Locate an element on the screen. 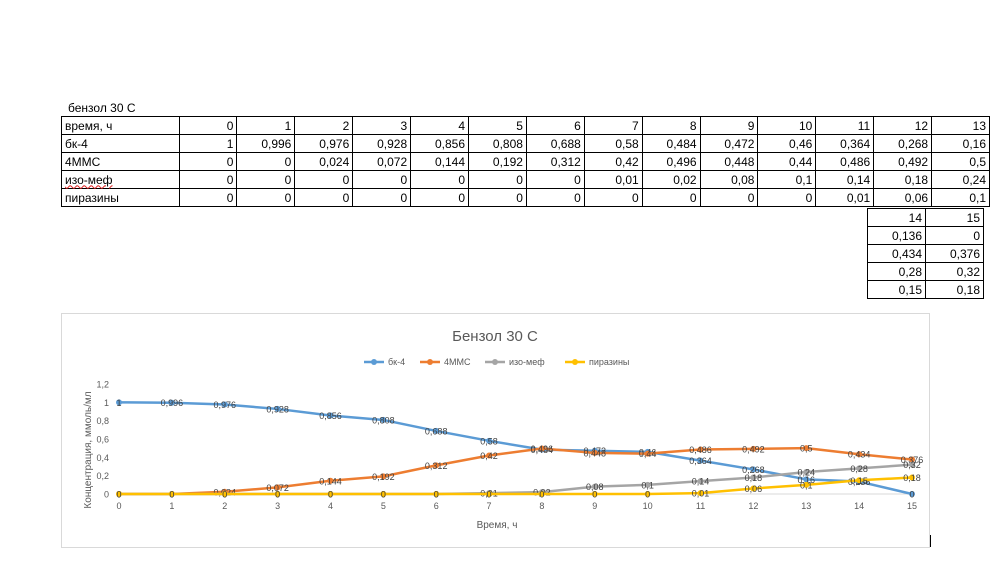 The width and height of the screenshot is (990, 578). table-cell: 0,16 is located at coordinates (960, 143).